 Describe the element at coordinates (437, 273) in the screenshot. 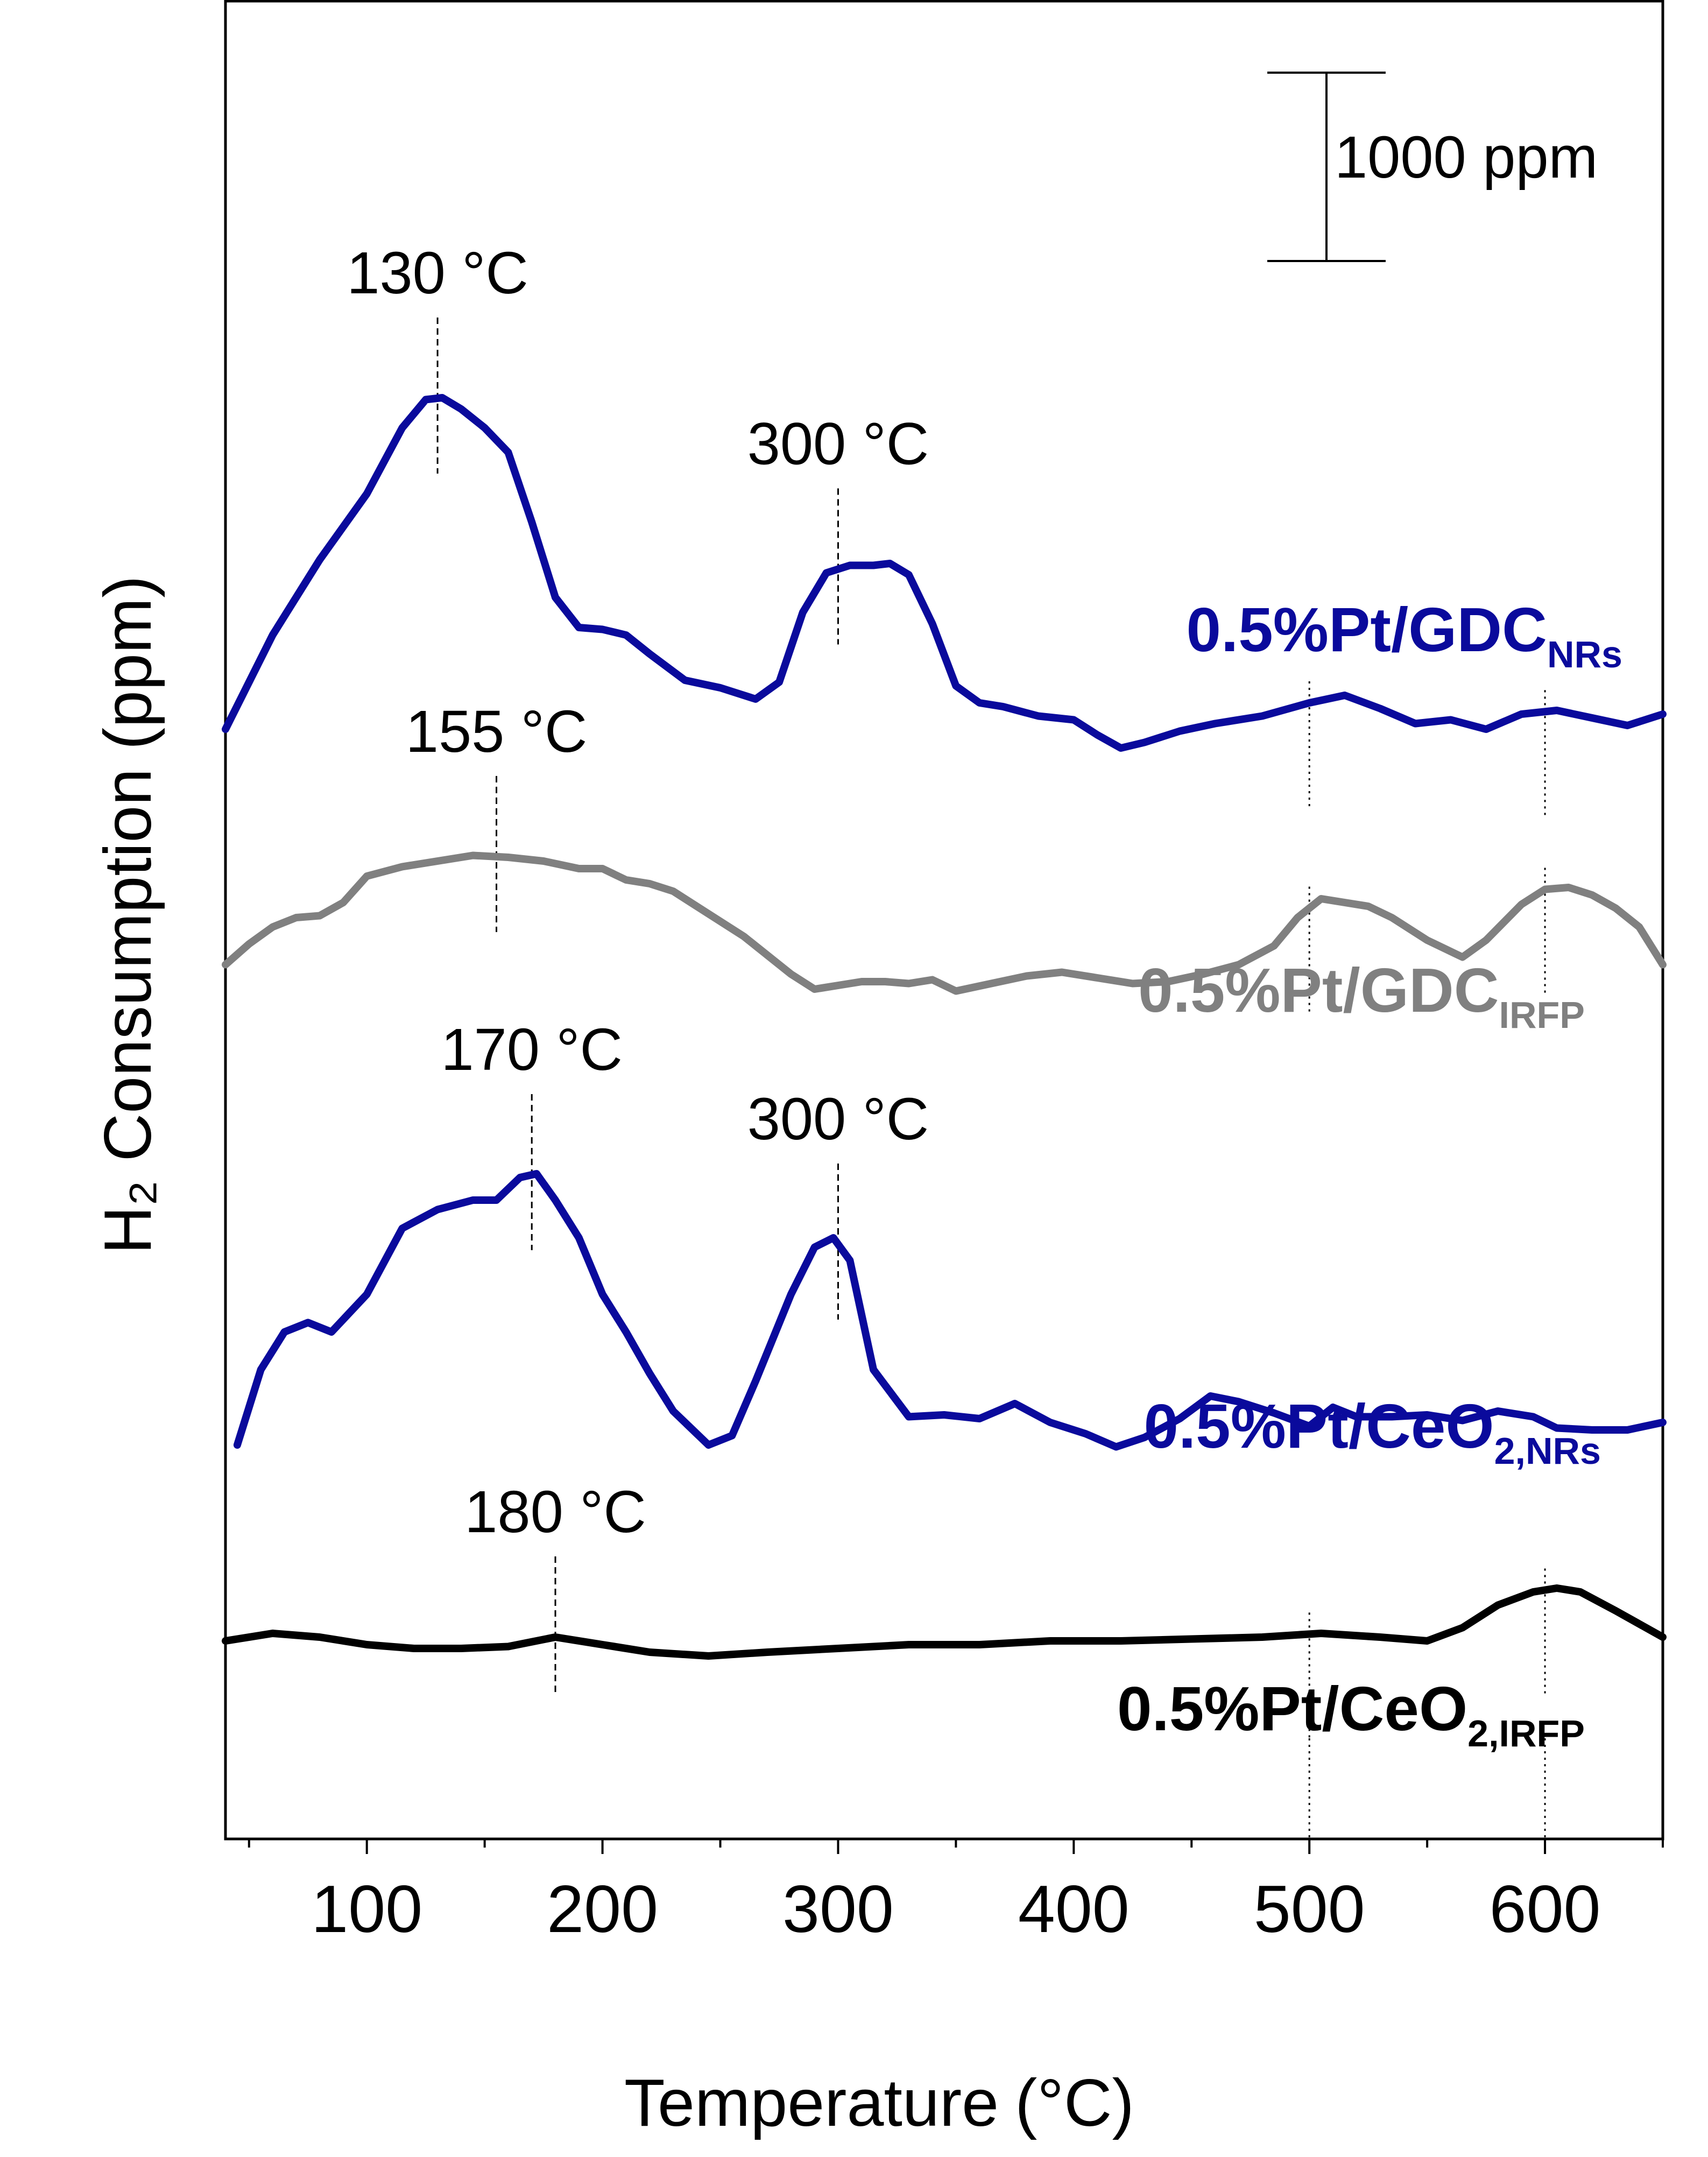

I see `peak-label: 130 °C` at that location.